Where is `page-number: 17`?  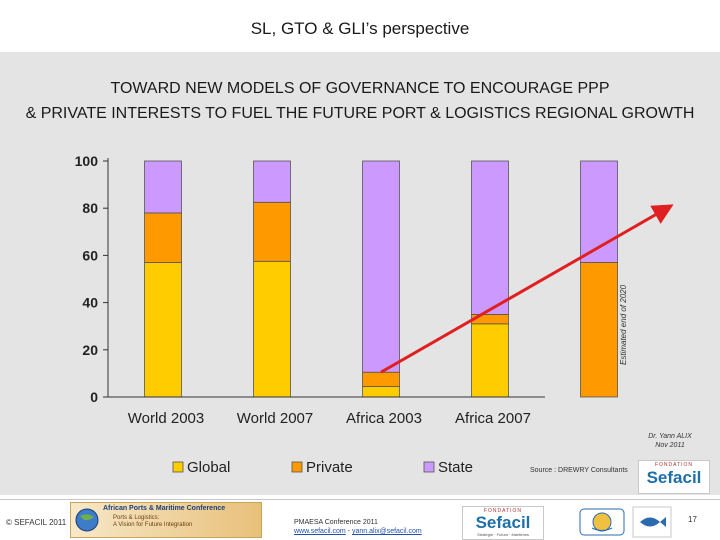
page-number: 17 is located at coordinates (692, 519).